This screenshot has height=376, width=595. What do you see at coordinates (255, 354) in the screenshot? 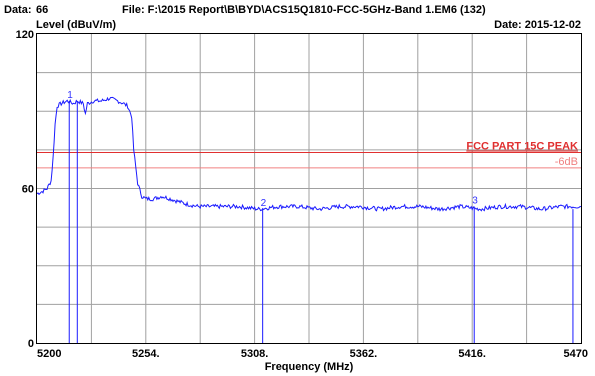
I see `x-tick-label: 5308.` at bounding box center [255, 354].